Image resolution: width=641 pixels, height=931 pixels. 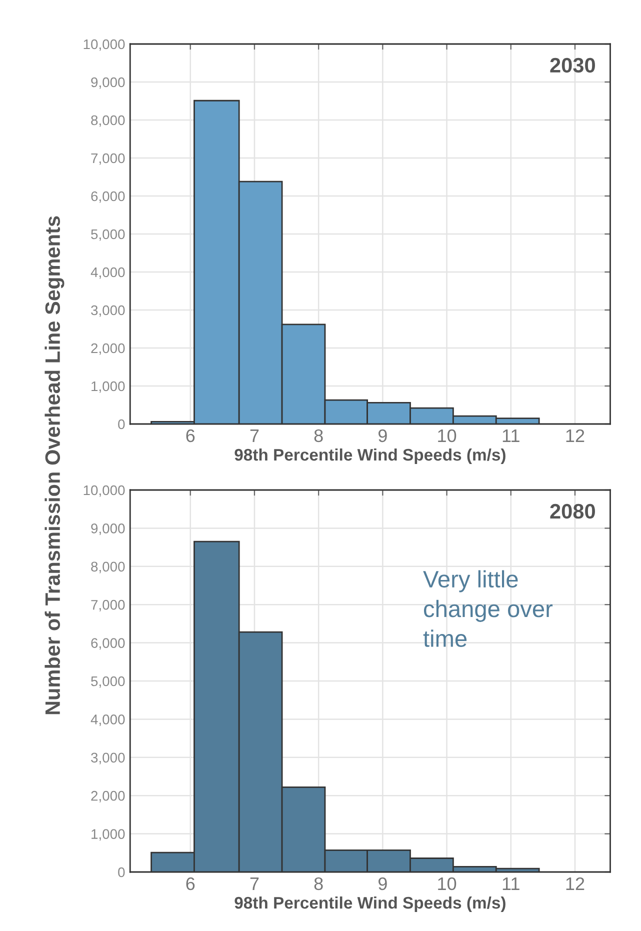 What do you see at coordinates (488, 608) in the screenshot?
I see `annotation: Very little change over time` at bounding box center [488, 608].